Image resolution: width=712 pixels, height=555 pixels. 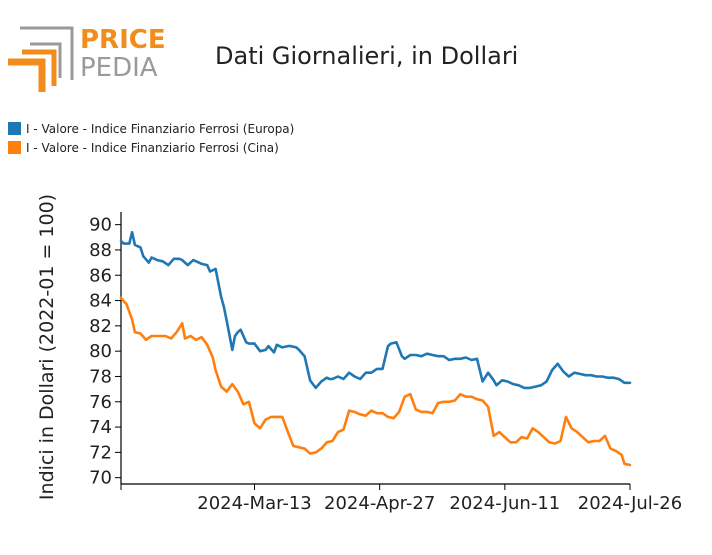 What do you see at coordinates (504, 503) in the screenshot?
I see `x-tick-label: 2024-Jun-11` at bounding box center [504, 503].